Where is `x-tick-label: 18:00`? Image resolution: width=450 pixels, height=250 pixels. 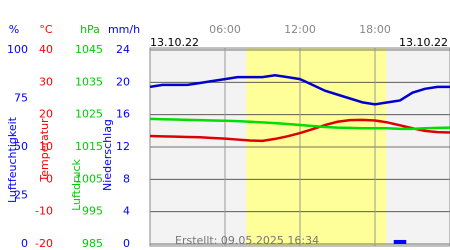 x-tick-label: 18:00 is located at coordinates (375, 29).